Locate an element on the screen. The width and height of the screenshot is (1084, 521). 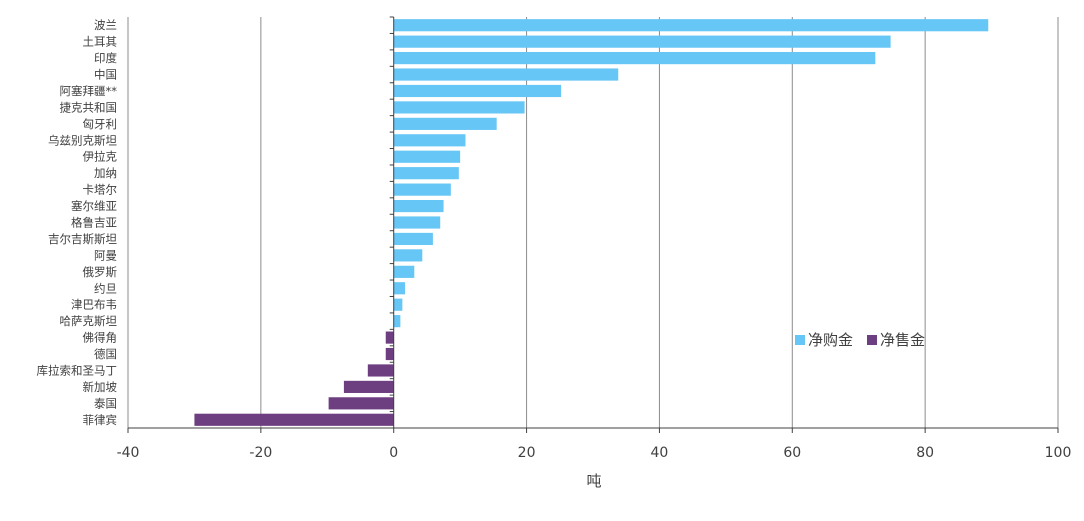
category-label: 德国 is located at coordinates (105, 354).